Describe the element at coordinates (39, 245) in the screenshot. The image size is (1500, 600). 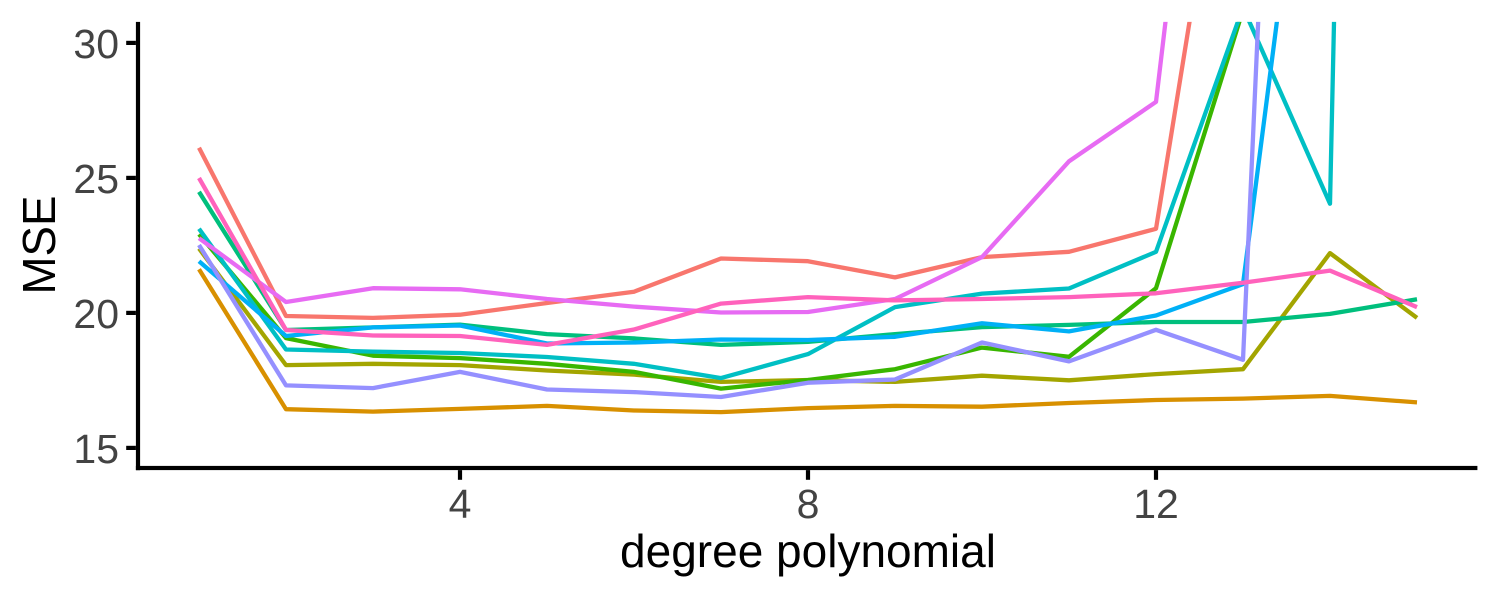
I see `svg-text: MSE` at that location.